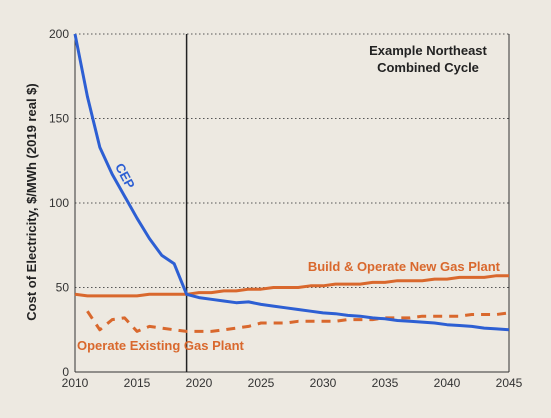 This screenshot has height=418, width=551. I want to click on y-tick-label: 150, so click(59, 119).